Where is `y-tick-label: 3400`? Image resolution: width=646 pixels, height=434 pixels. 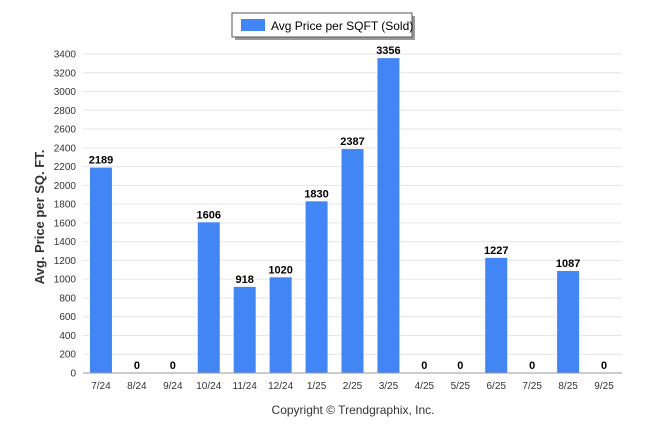 y-tick-label: 3400 is located at coordinates (65, 55).